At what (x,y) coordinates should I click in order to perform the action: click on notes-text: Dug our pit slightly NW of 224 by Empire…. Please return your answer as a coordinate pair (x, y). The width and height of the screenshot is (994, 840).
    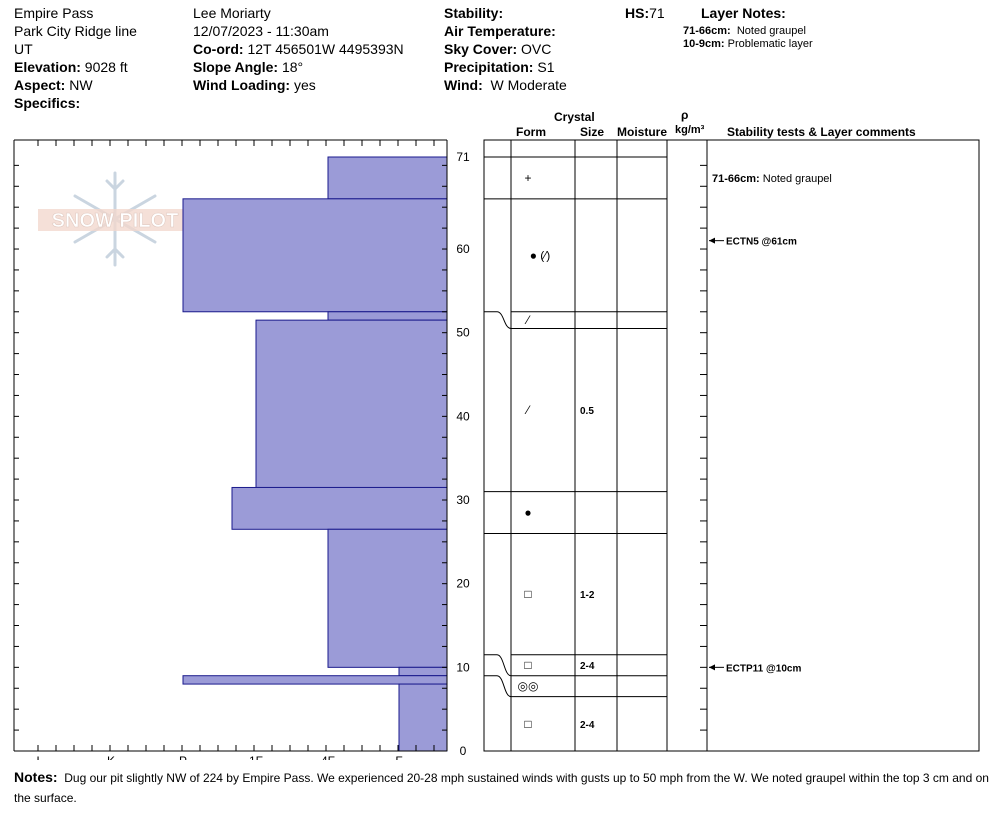
    Looking at the image, I should click on (501, 788).